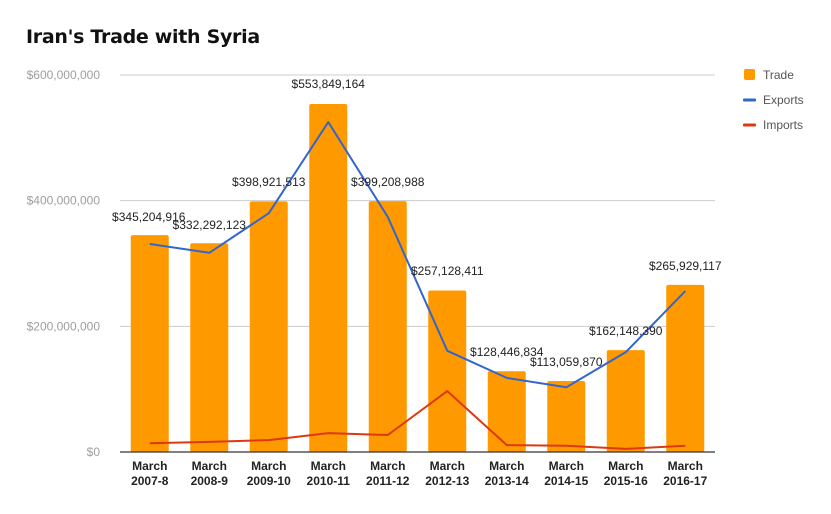 Image resolution: width=831 pixels, height=514 pixels. Describe the element at coordinates (507, 352) in the screenshot. I see `data-label: $128,446,834` at that location.